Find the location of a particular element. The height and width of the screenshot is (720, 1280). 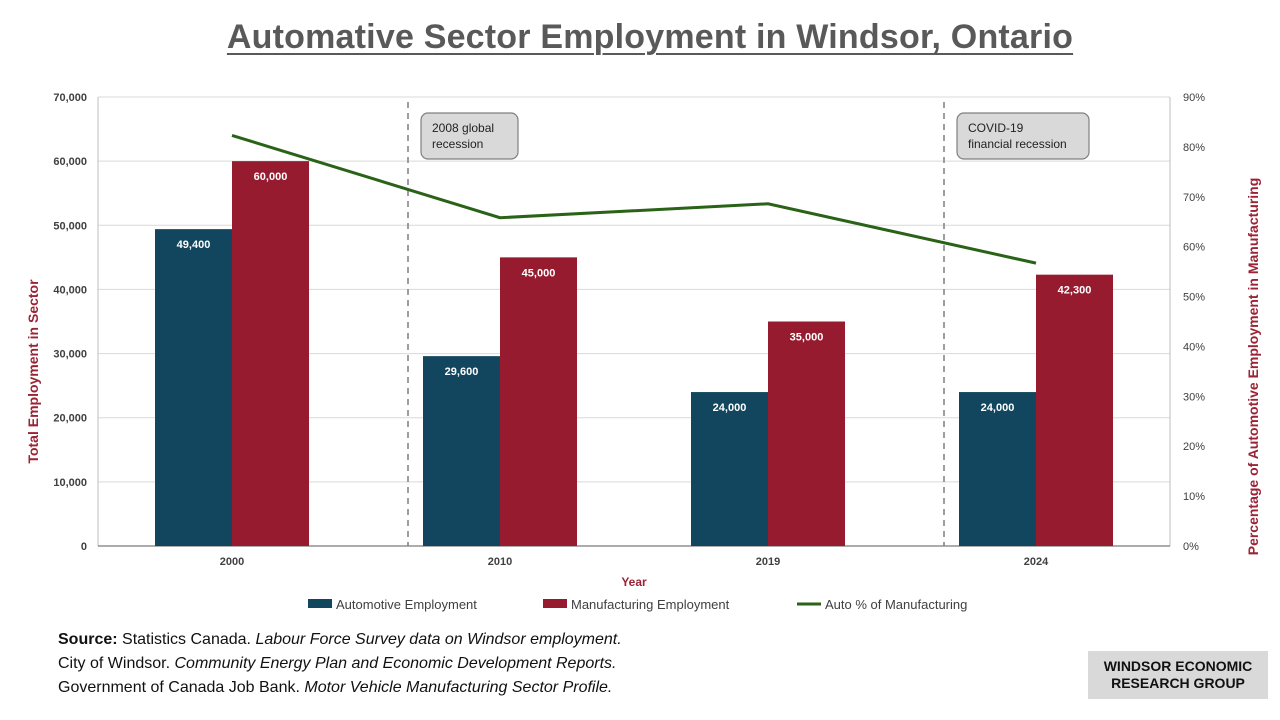

annotation-text: 2008 global is located at coordinates (463, 128).